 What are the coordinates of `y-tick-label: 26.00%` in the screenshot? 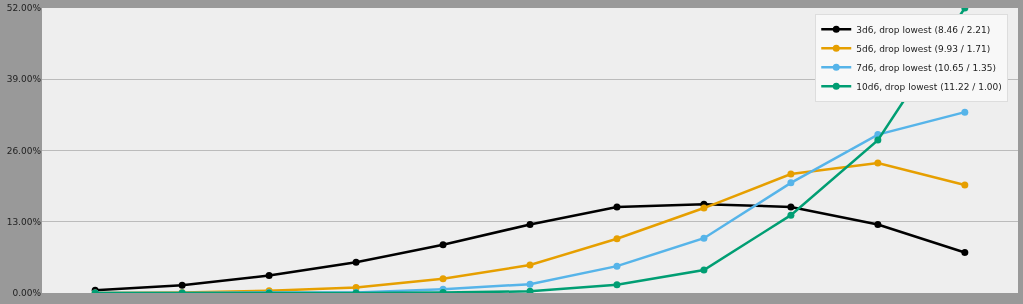 It's located at (24, 150).